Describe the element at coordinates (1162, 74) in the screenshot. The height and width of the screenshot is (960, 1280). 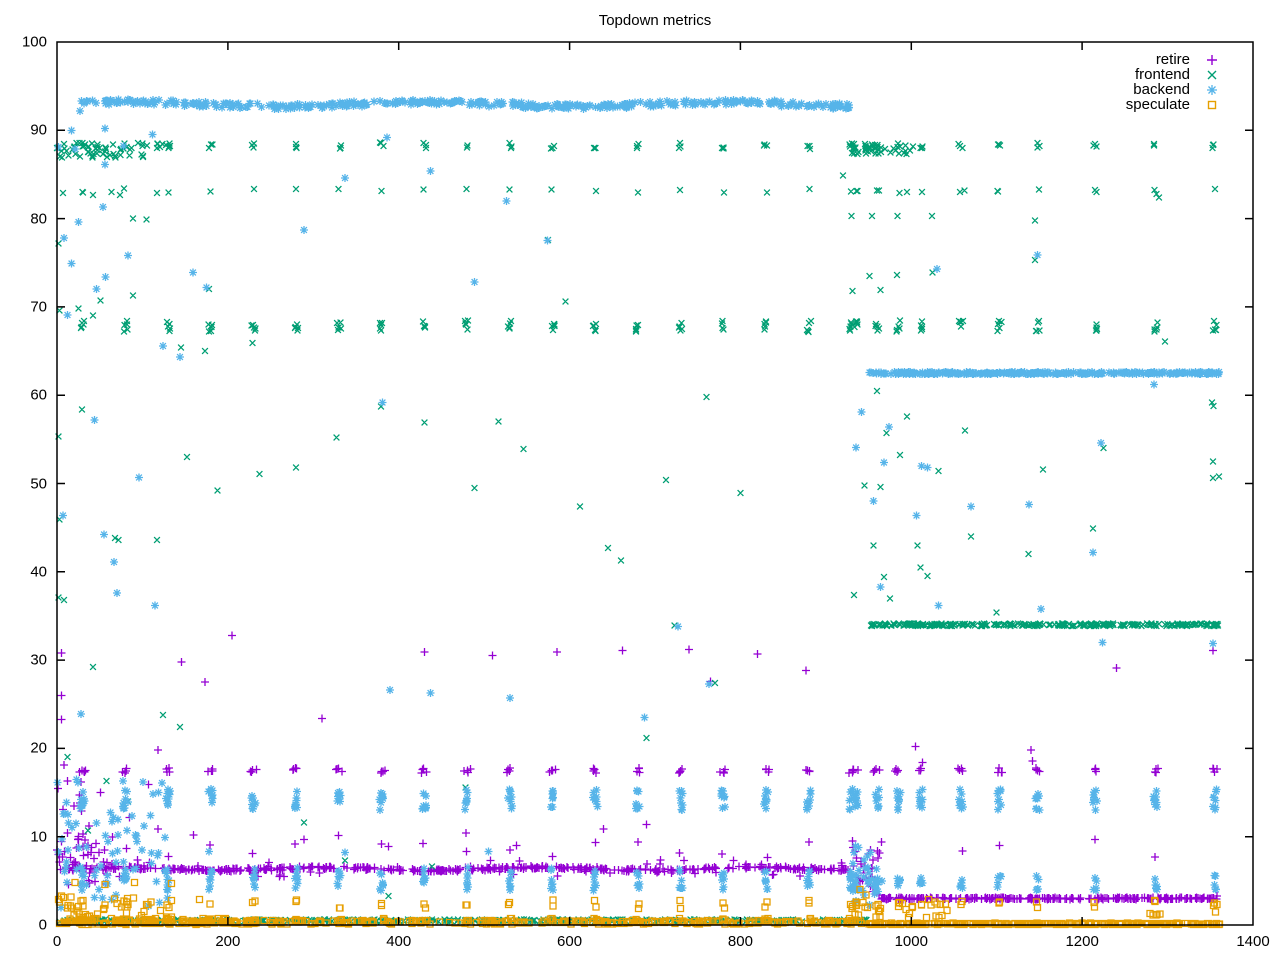
I see `legend-label-frontend: frontend` at that location.